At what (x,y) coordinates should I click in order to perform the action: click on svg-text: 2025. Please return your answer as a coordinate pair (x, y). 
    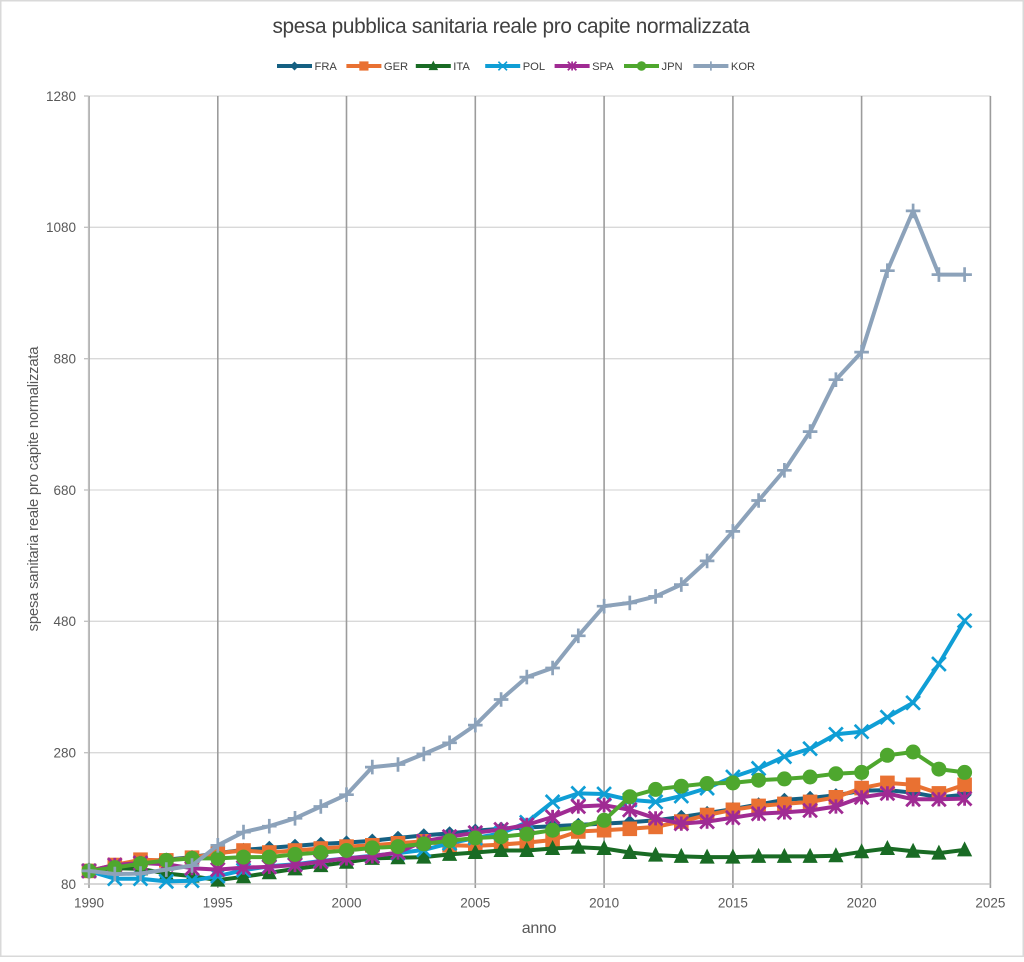
    Looking at the image, I should click on (990, 903).